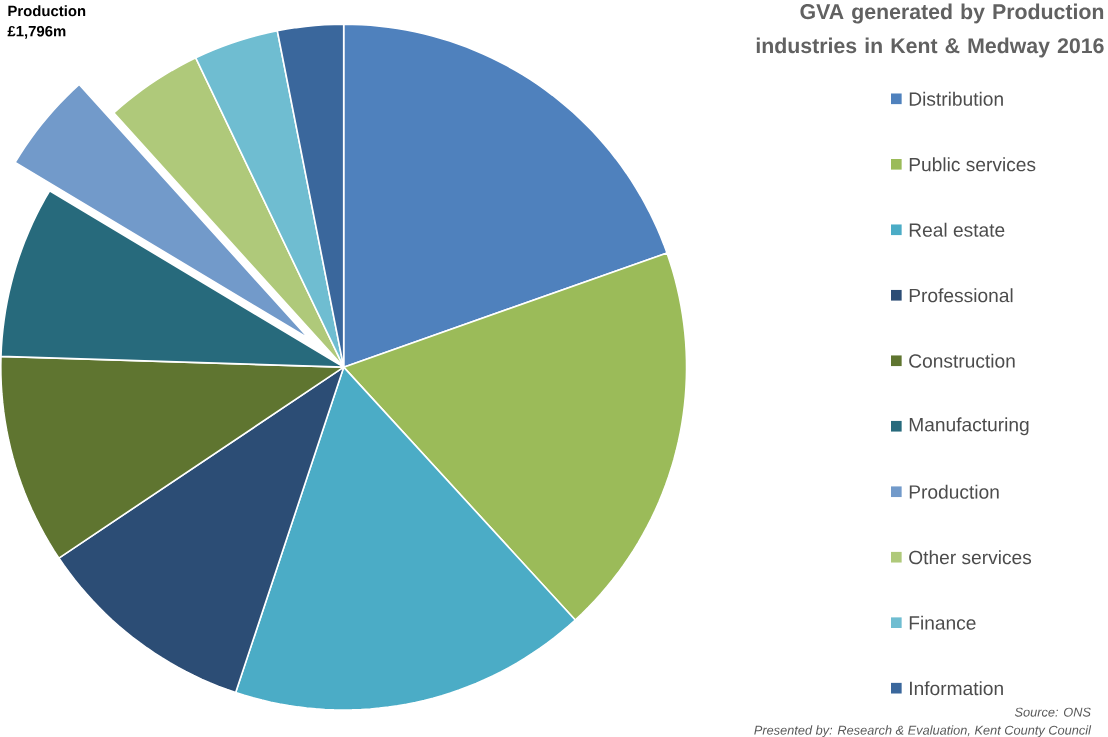 Image resolution: width=1108 pixels, height=737 pixels. What do you see at coordinates (969, 426) in the screenshot?
I see `legend-label: Manufacturing` at bounding box center [969, 426].